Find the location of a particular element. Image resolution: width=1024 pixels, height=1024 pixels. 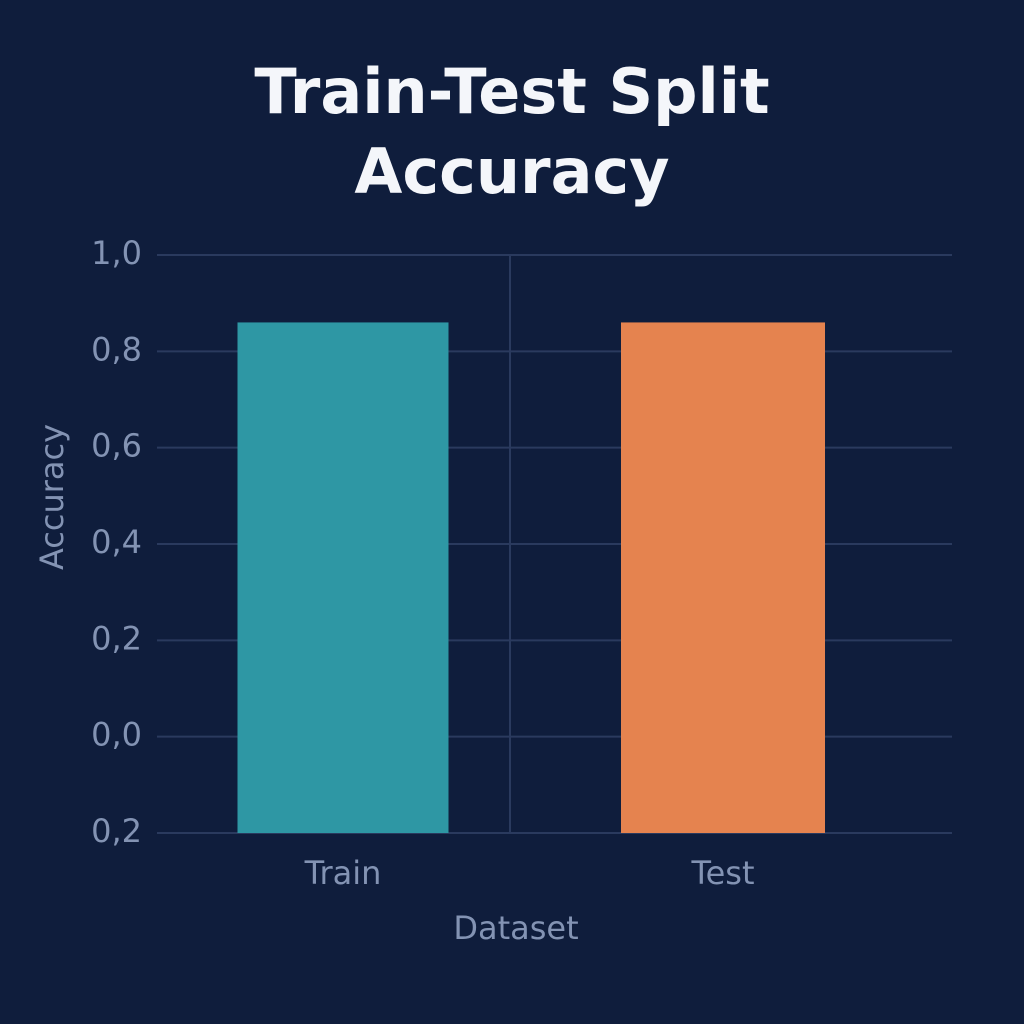

y-tick-label: 0,8 is located at coordinates (116, 349).